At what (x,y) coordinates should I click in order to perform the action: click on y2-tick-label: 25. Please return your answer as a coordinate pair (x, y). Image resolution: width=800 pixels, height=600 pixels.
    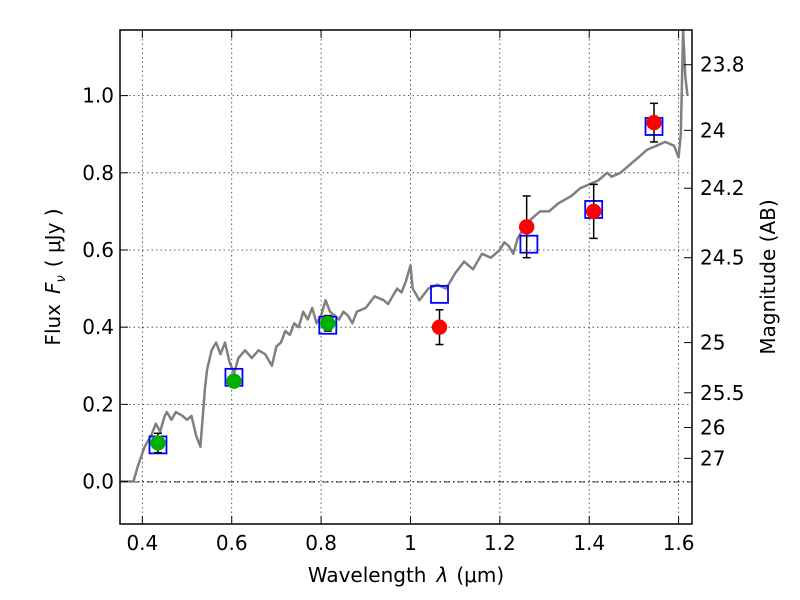
    Looking at the image, I should click on (712, 343).